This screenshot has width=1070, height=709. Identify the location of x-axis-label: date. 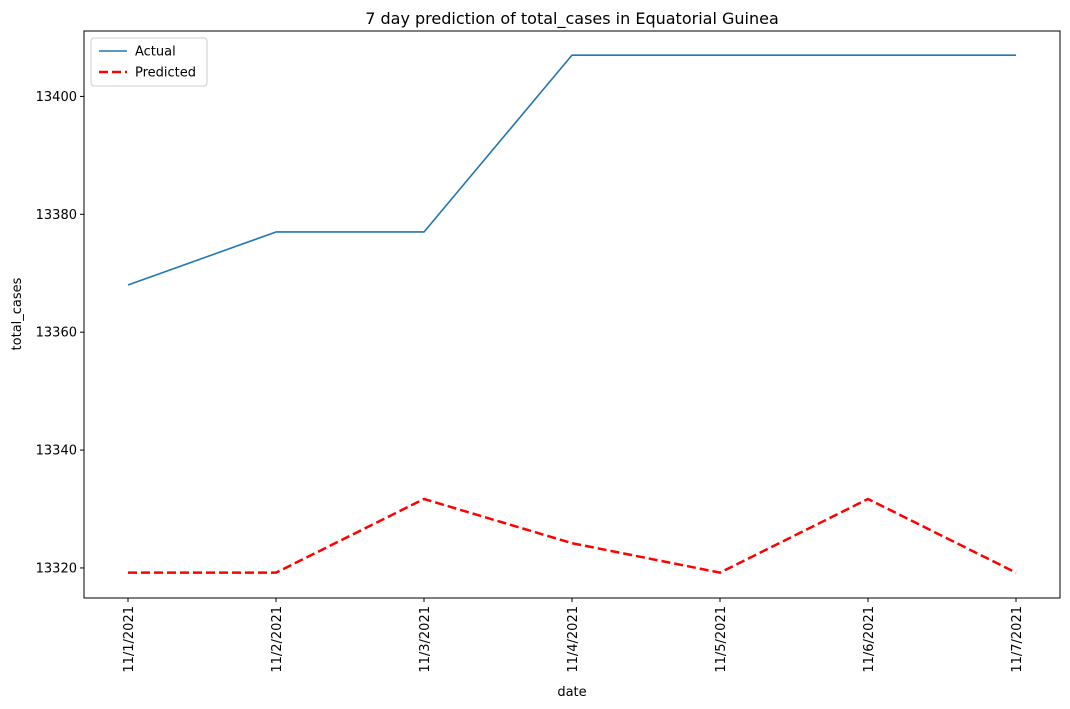
(571, 692).